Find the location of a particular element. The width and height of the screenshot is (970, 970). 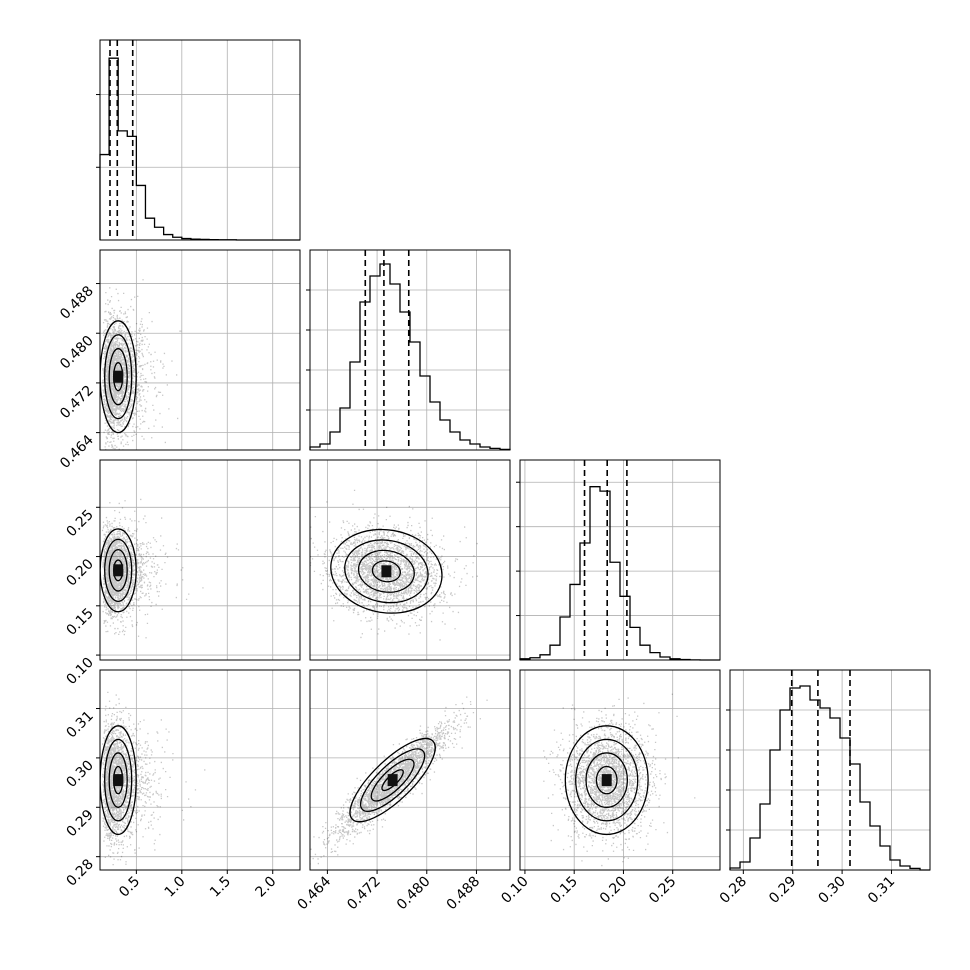

x-tick-label: 0.28 is located at coordinates (733, 890).